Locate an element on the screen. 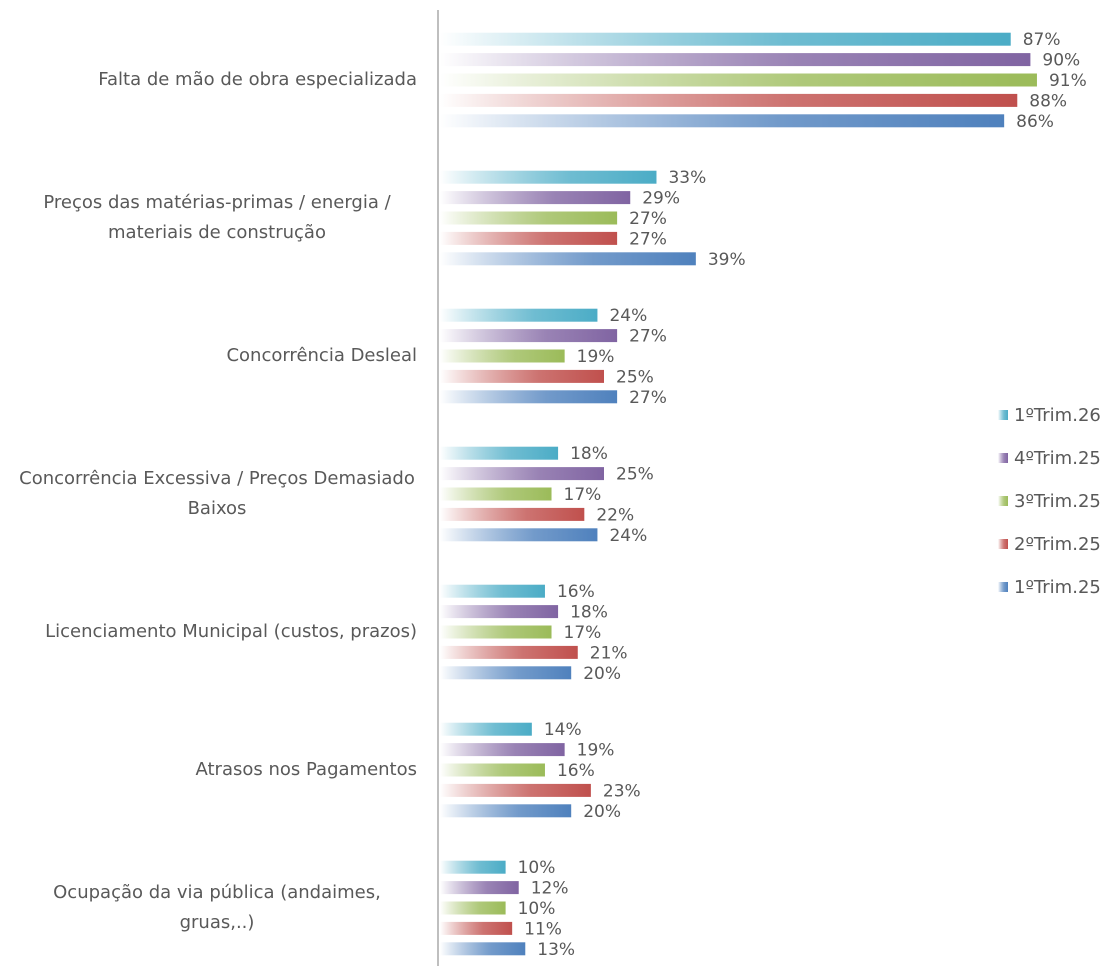 The image size is (1117, 966). value-label: 86% is located at coordinates (1035, 122).